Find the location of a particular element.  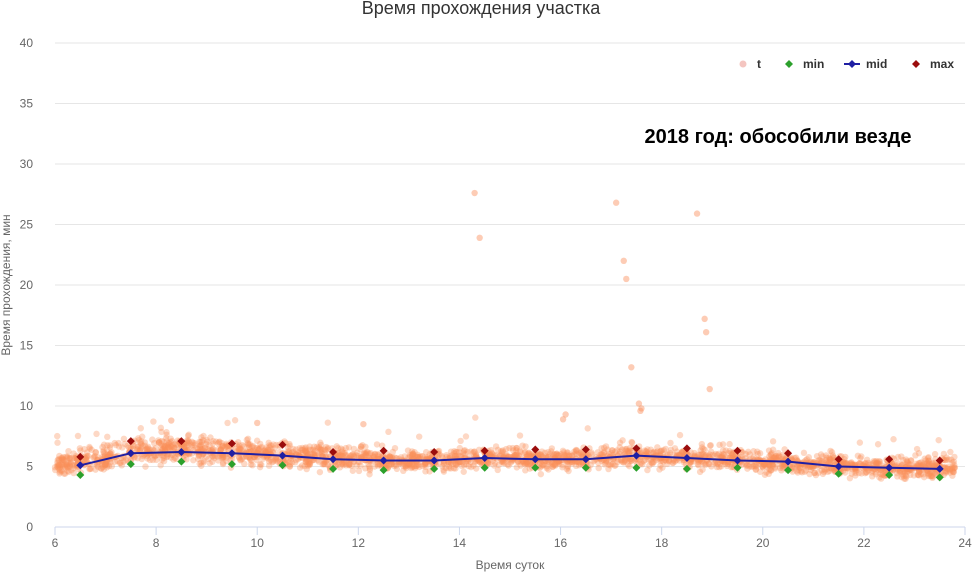

x-axis-title: Время суток is located at coordinates (510, 565).